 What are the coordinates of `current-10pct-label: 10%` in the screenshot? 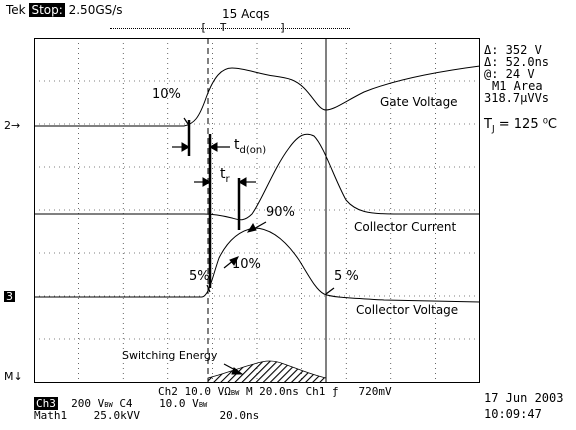 It's located at (246, 264).